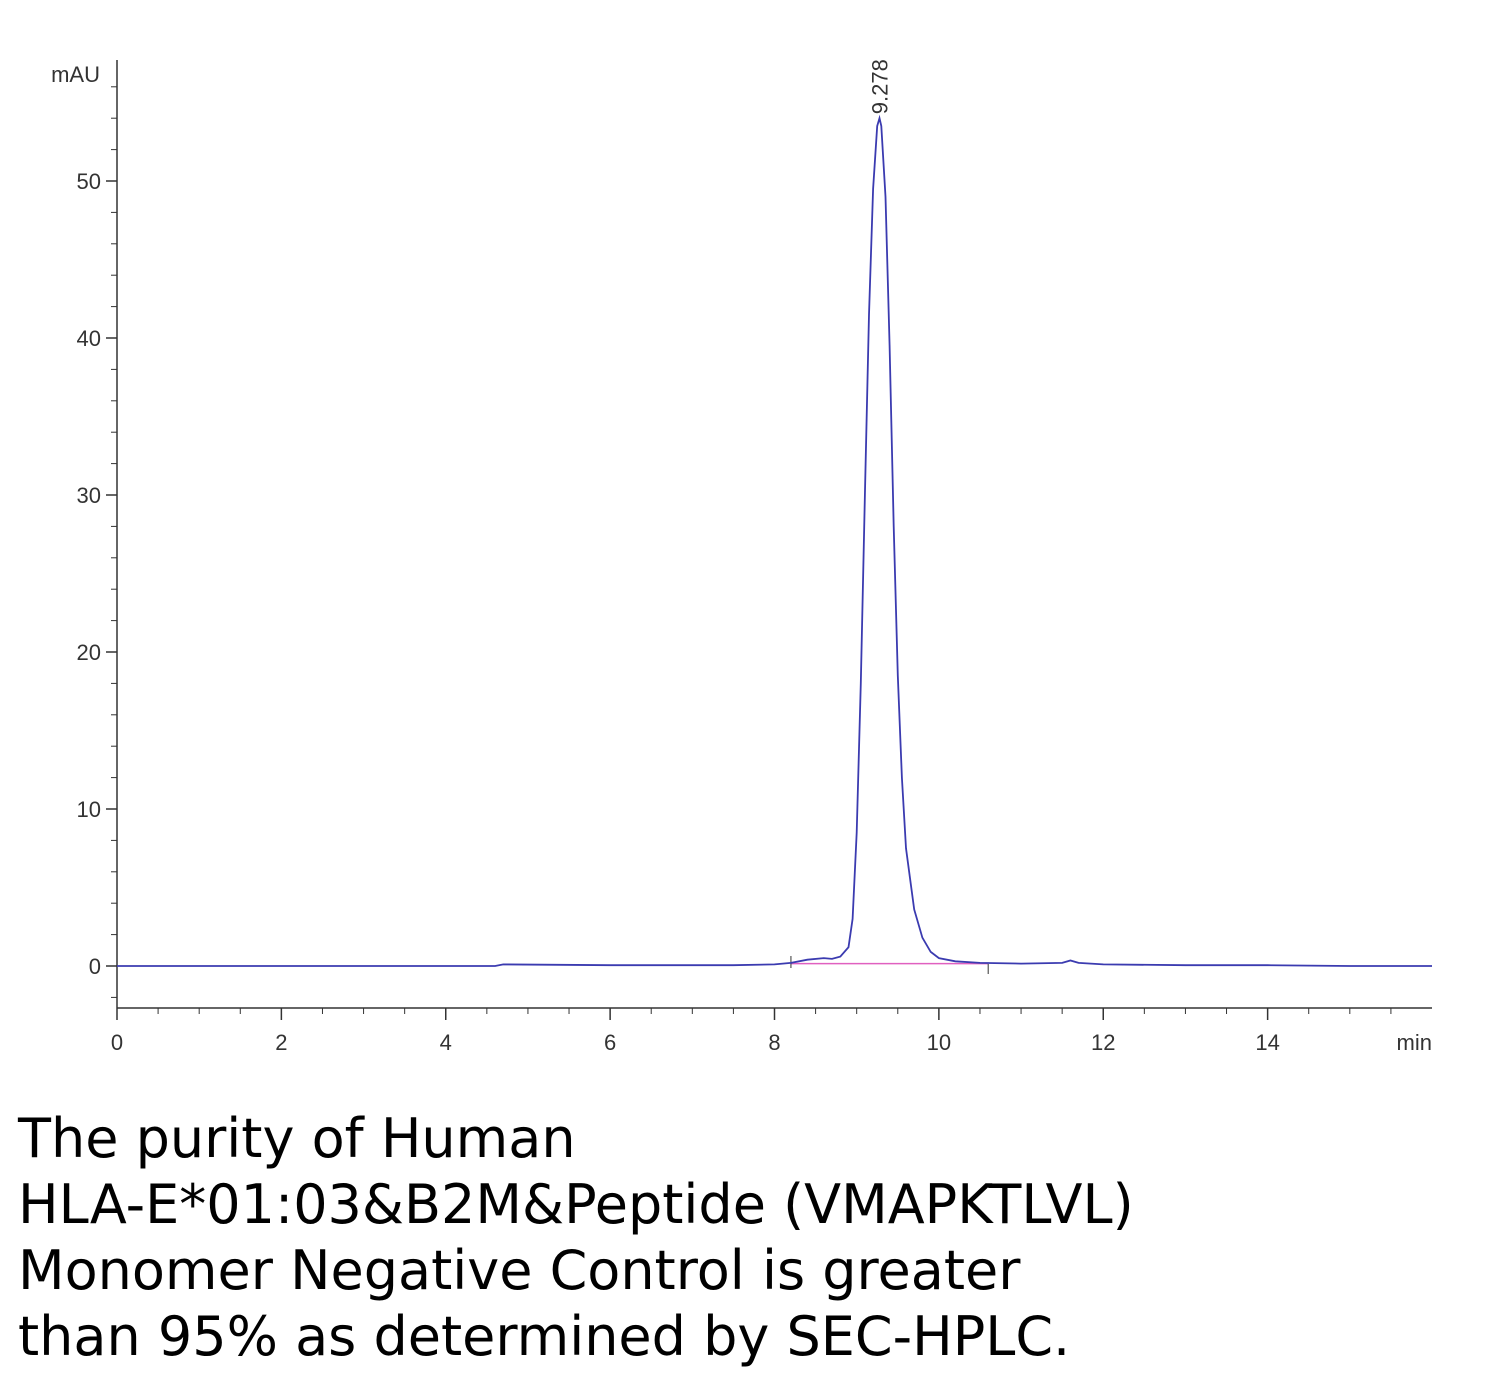 The height and width of the screenshot is (1384, 1500). Describe the element at coordinates (576, 1204) in the screenshot. I see `caption-line: HLA-E*01:03&B2M&Peptide (VMAPKTLVL)` at that location.